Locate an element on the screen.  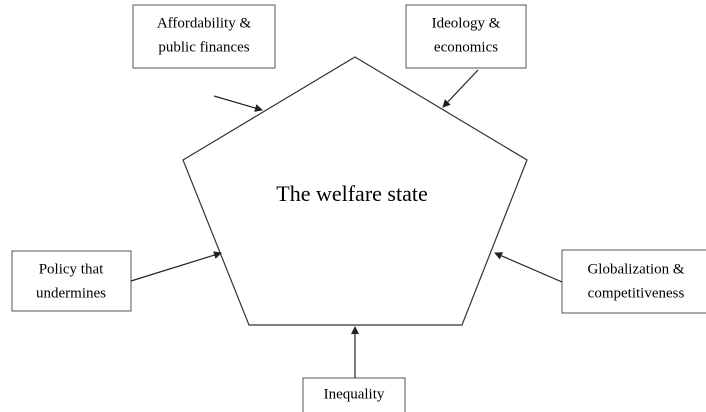
node-label: public finances is located at coordinates (203, 47).